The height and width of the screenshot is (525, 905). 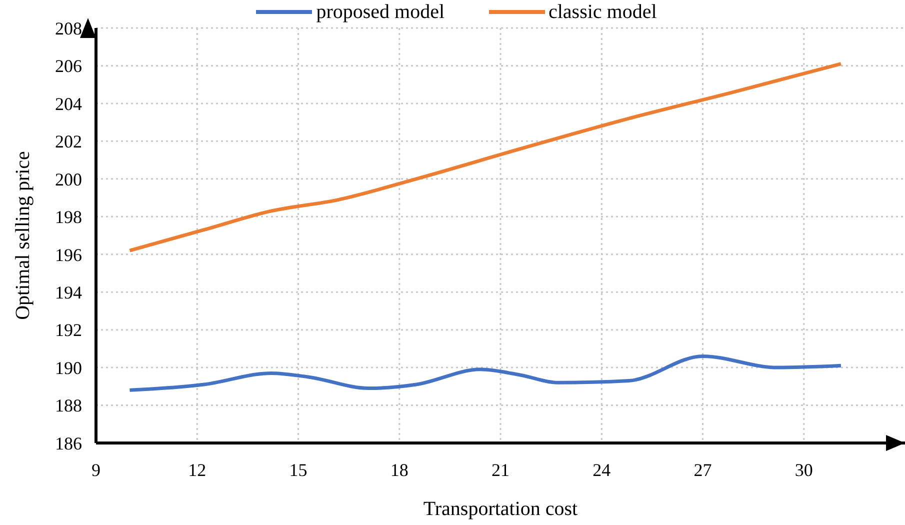 What do you see at coordinates (68, 179) in the screenshot?
I see `y-tick-label: 200` at bounding box center [68, 179].